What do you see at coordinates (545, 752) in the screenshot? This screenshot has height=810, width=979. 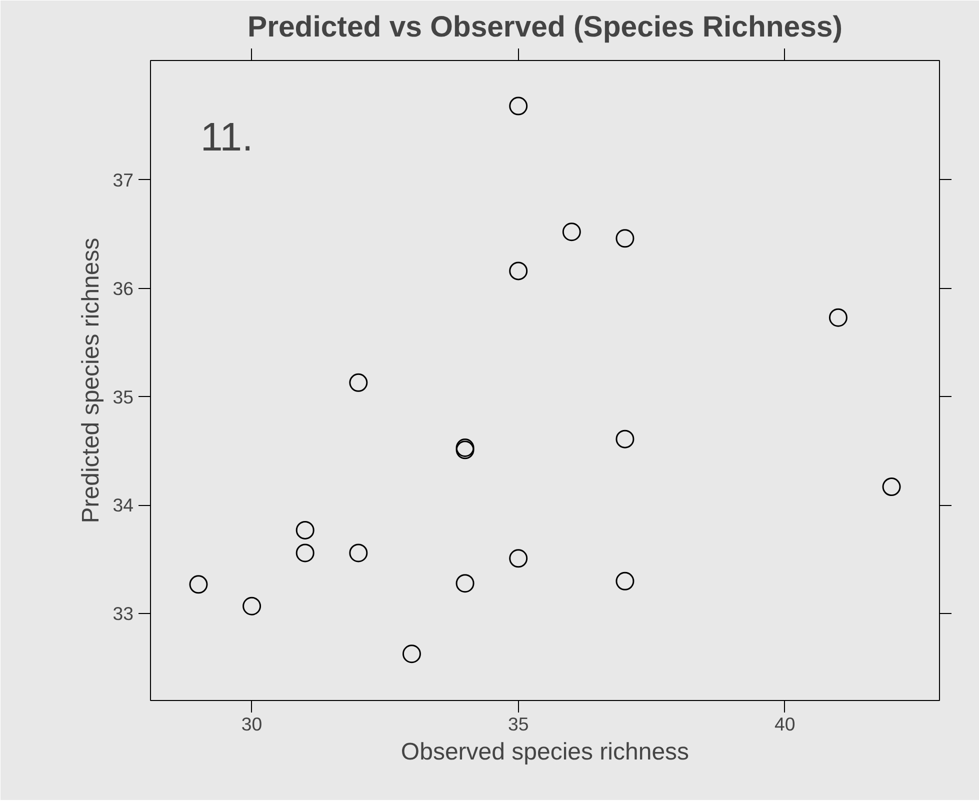 I see `x-axis-title: Observed species richness` at bounding box center [545, 752].